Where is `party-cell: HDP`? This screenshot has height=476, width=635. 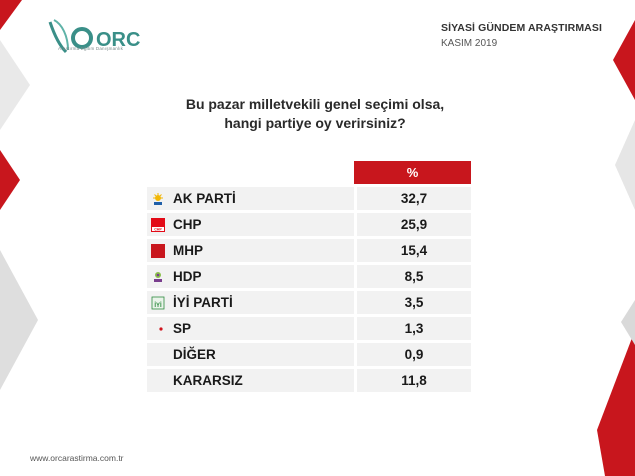 party-cell: HDP is located at coordinates (250, 276).